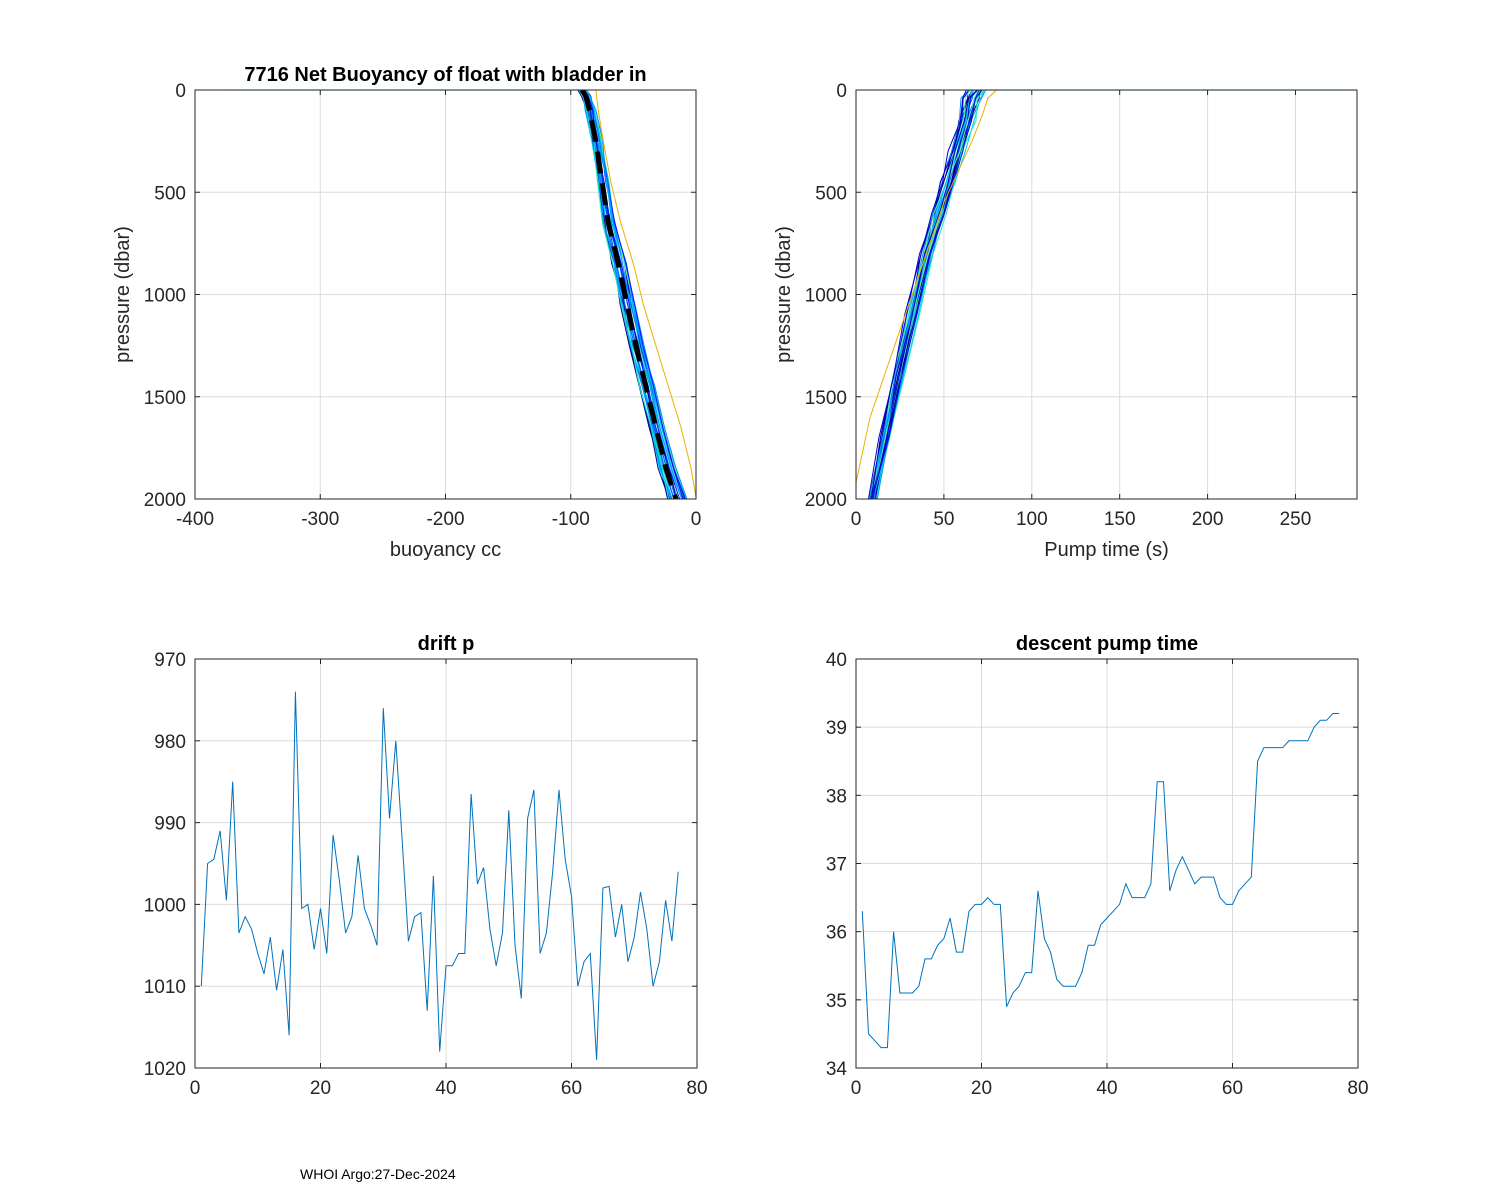 The width and height of the screenshot is (1500, 1200). I want to click on y-tick-label: 39, so click(836, 728).